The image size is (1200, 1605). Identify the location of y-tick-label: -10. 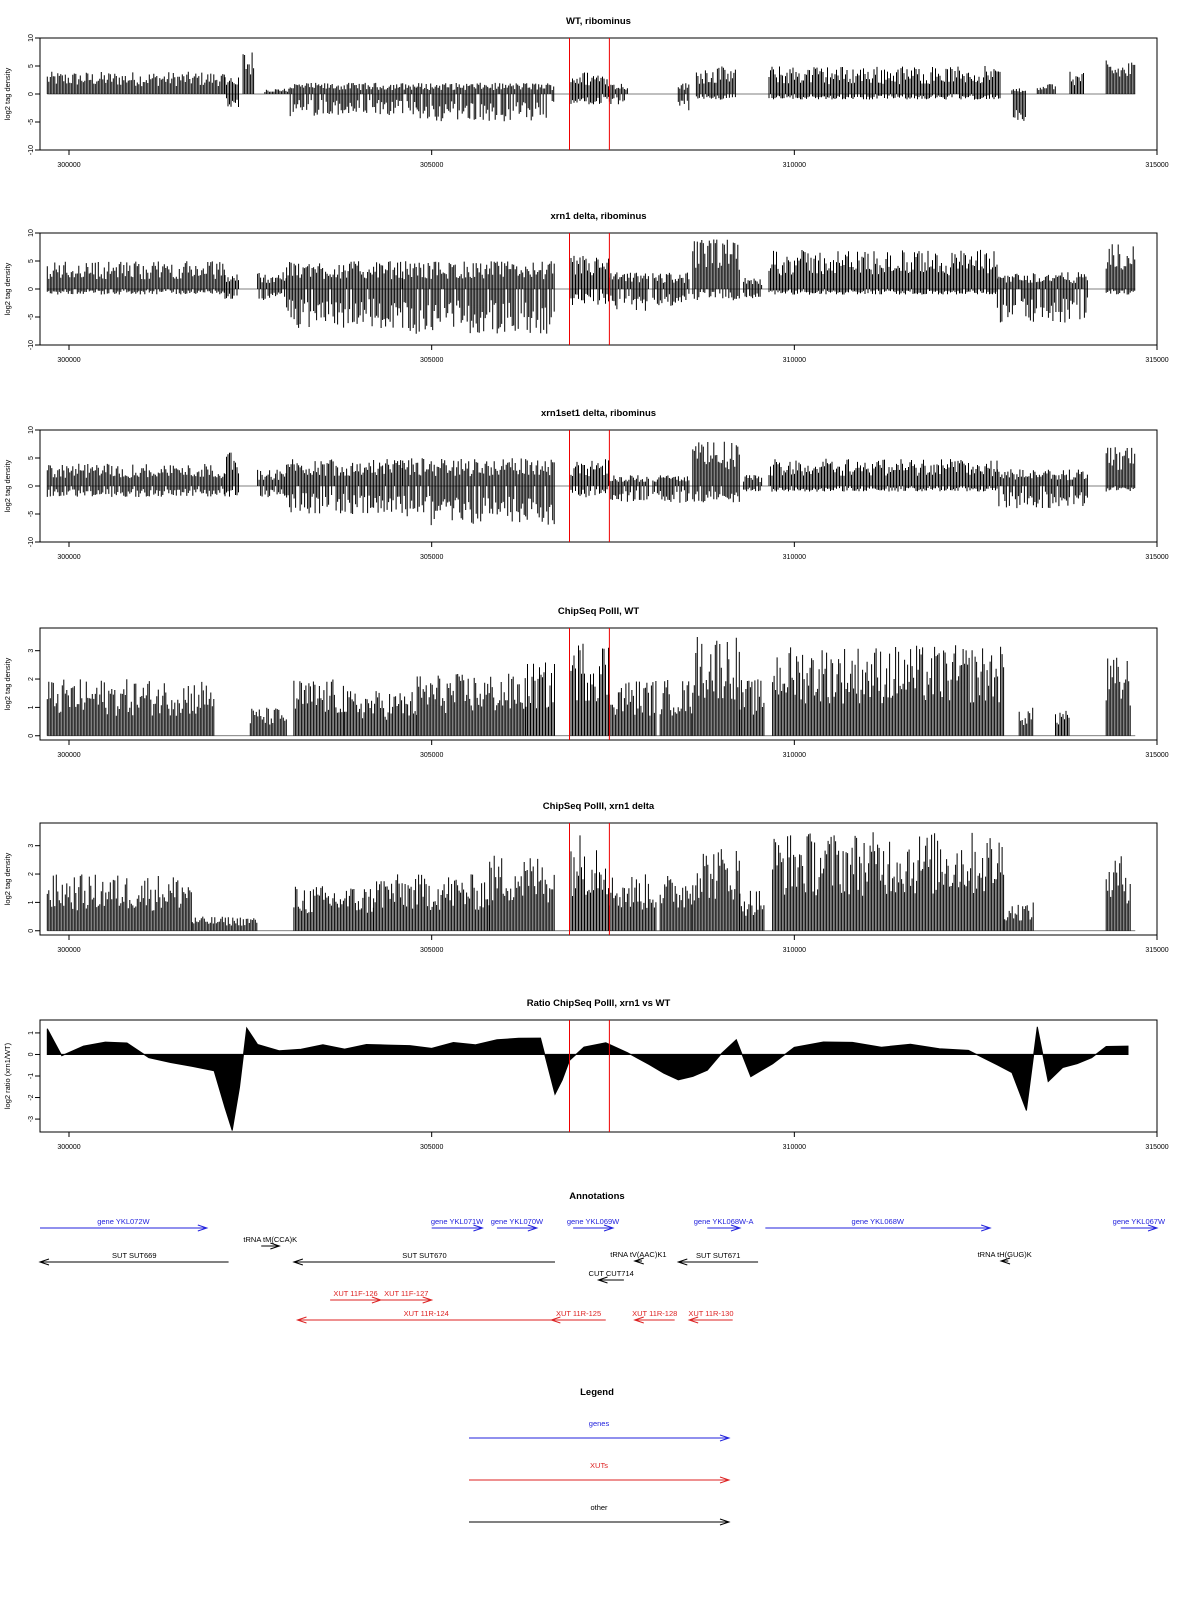
(31, 150).